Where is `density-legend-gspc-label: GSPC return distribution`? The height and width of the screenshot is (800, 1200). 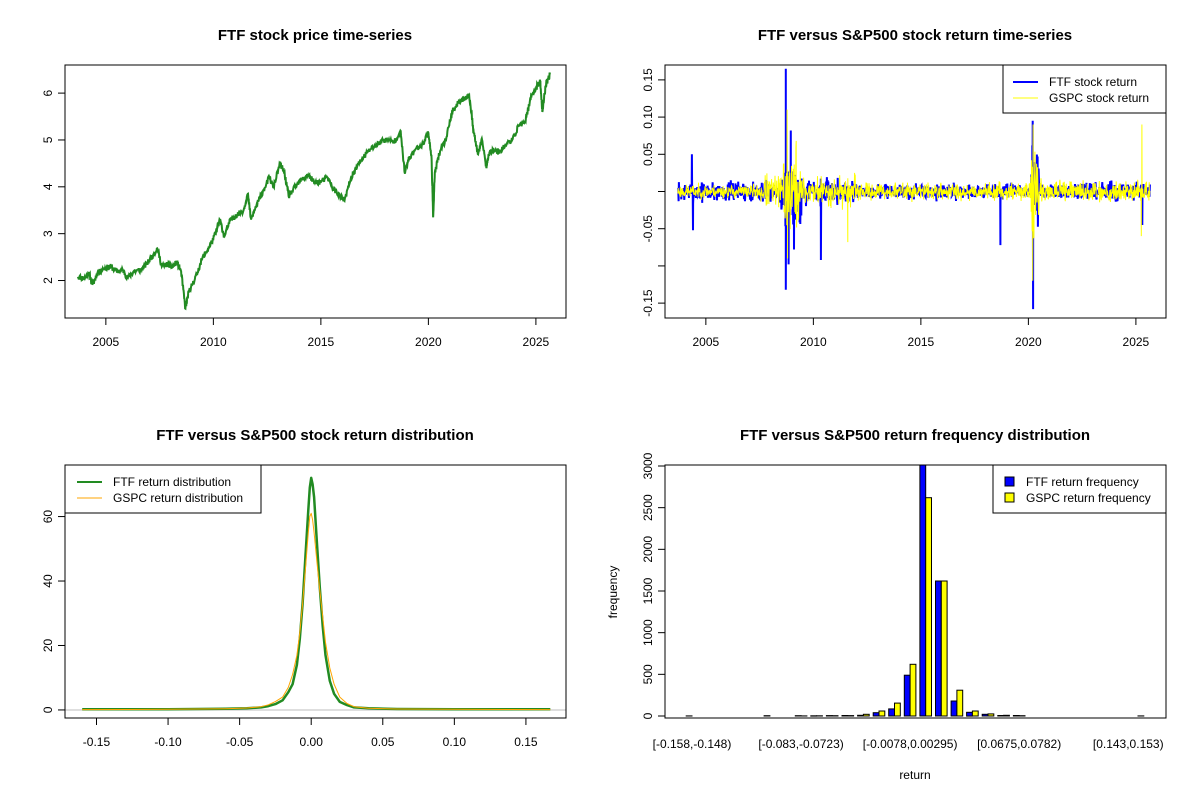 density-legend-gspc-label: GSPC return distribution is located at coordinates (178, 498).